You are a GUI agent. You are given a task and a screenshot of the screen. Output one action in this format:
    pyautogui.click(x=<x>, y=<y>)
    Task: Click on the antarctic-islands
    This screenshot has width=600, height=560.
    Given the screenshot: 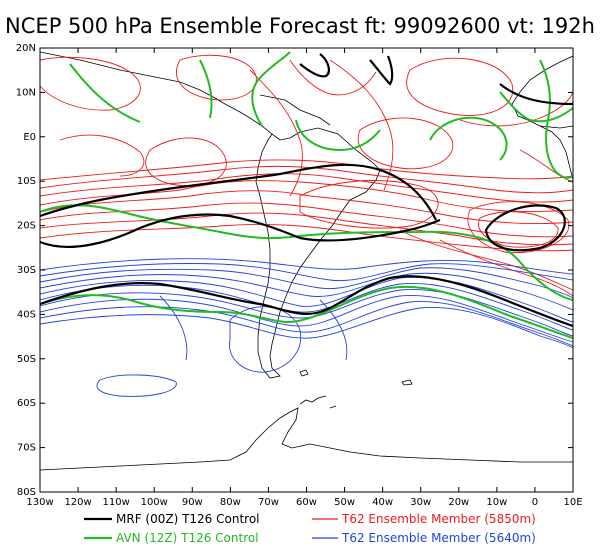 What is the action you would take?
    pyautogui.click(x=318, y=402)
    